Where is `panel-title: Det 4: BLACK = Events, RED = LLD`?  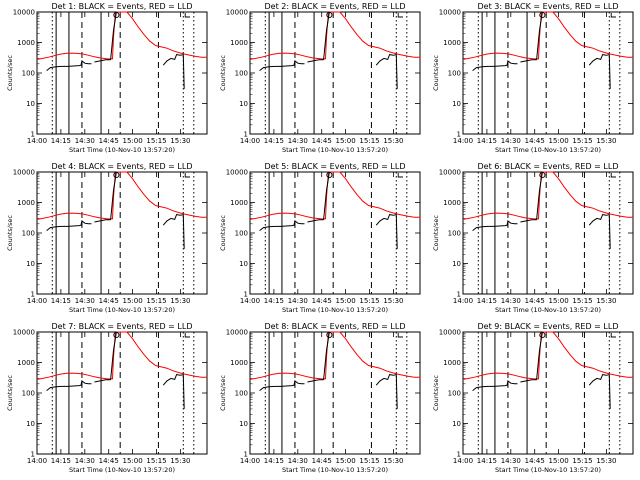 panel-title: Det 4: BLACK = Events, RED = LLD is located at coordinates (122, 166).